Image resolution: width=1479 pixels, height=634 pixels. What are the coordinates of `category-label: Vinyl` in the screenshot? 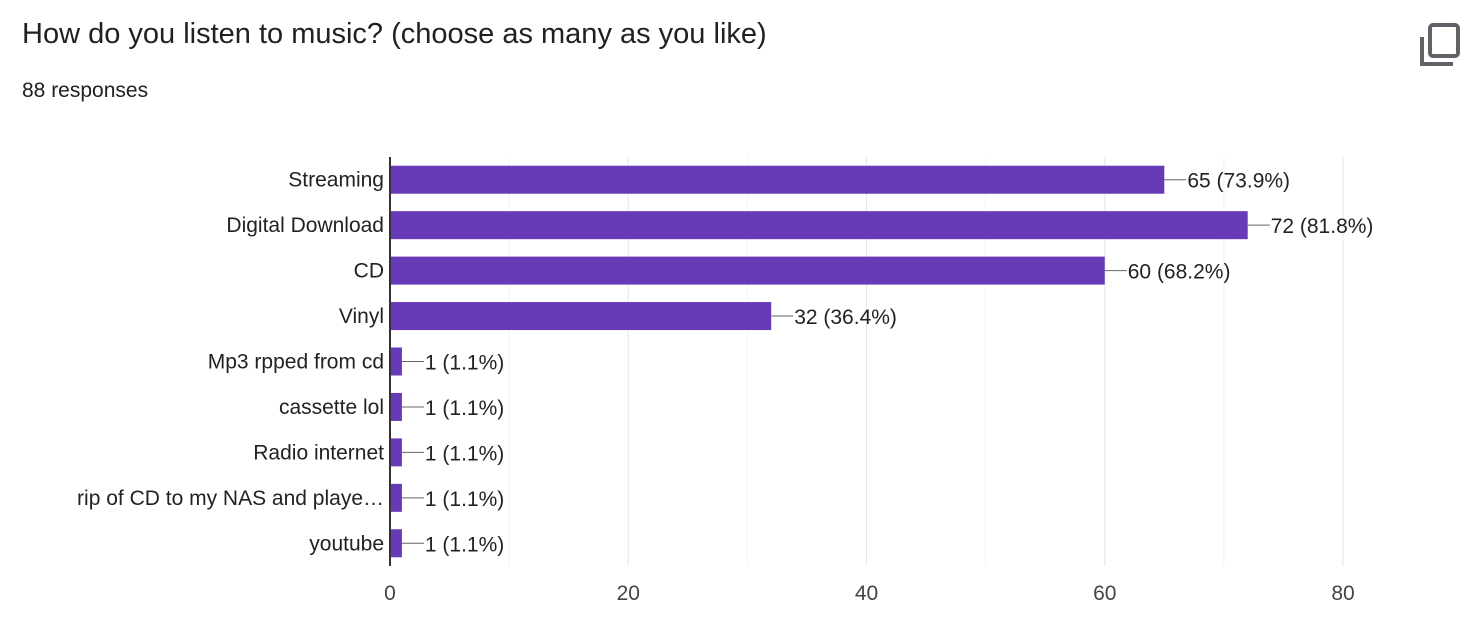 It's located at (361, 316).